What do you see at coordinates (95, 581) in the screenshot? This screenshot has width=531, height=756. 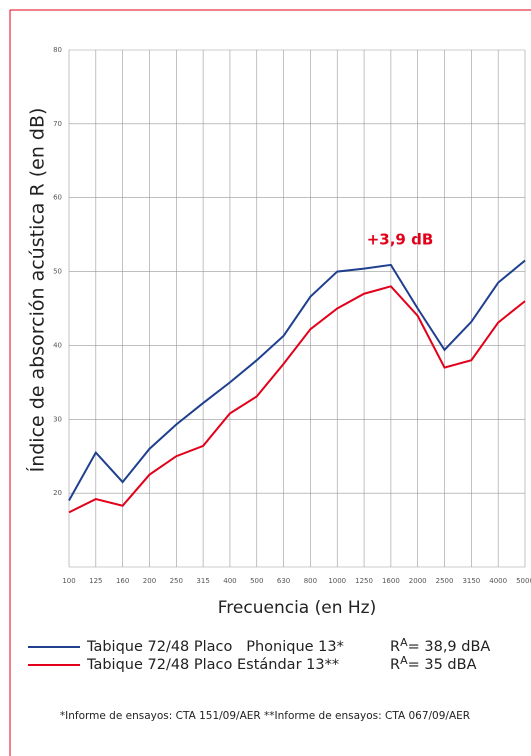 I see `x-tick-label: 125` at bounding box center [95, 581].